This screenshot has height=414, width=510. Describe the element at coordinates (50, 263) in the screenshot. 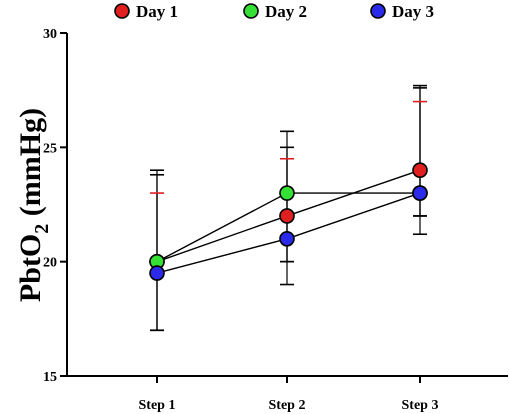

I see `y-tick-label: 20` at that location.